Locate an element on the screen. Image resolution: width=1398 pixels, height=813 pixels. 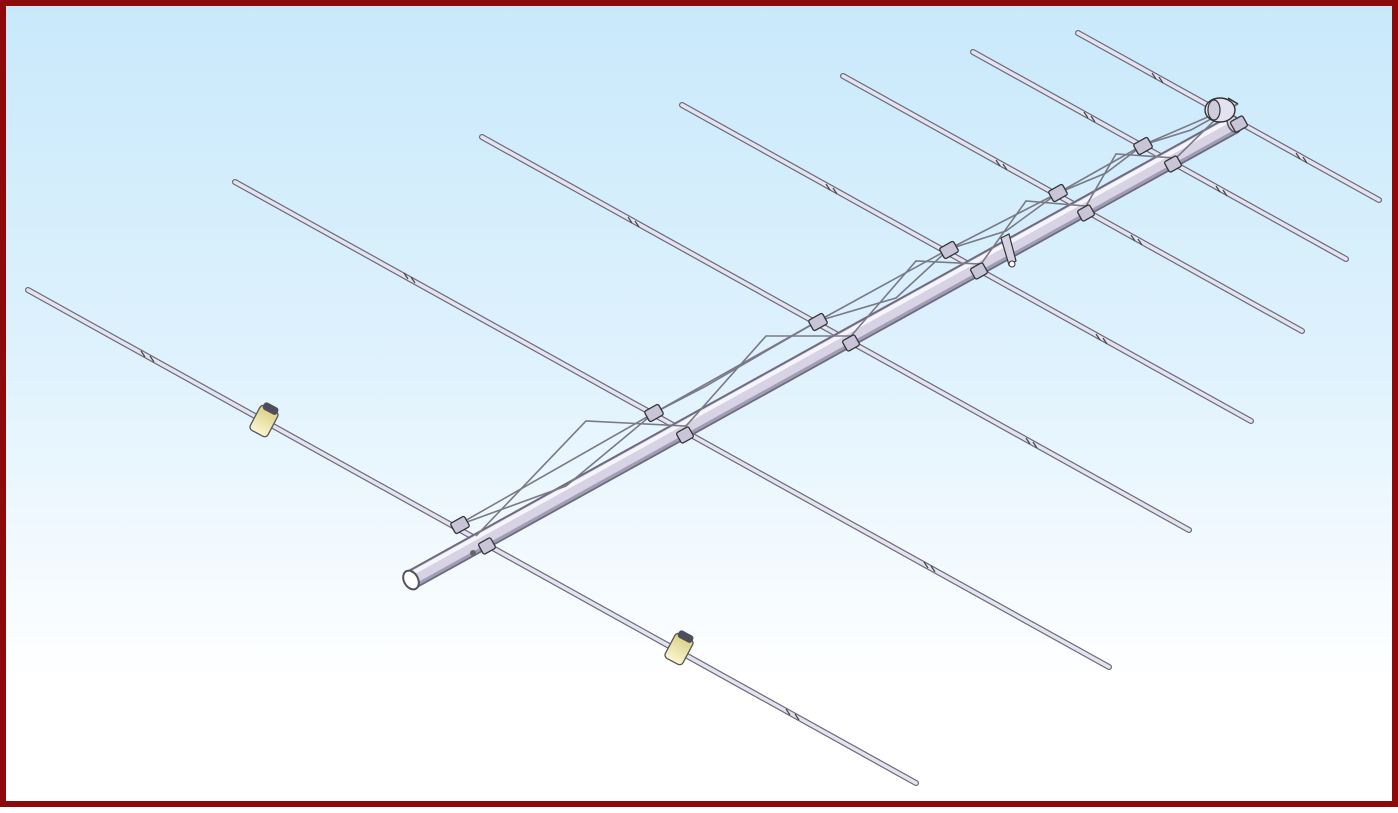
boom-end-cap is located at coordinates (411, 580).